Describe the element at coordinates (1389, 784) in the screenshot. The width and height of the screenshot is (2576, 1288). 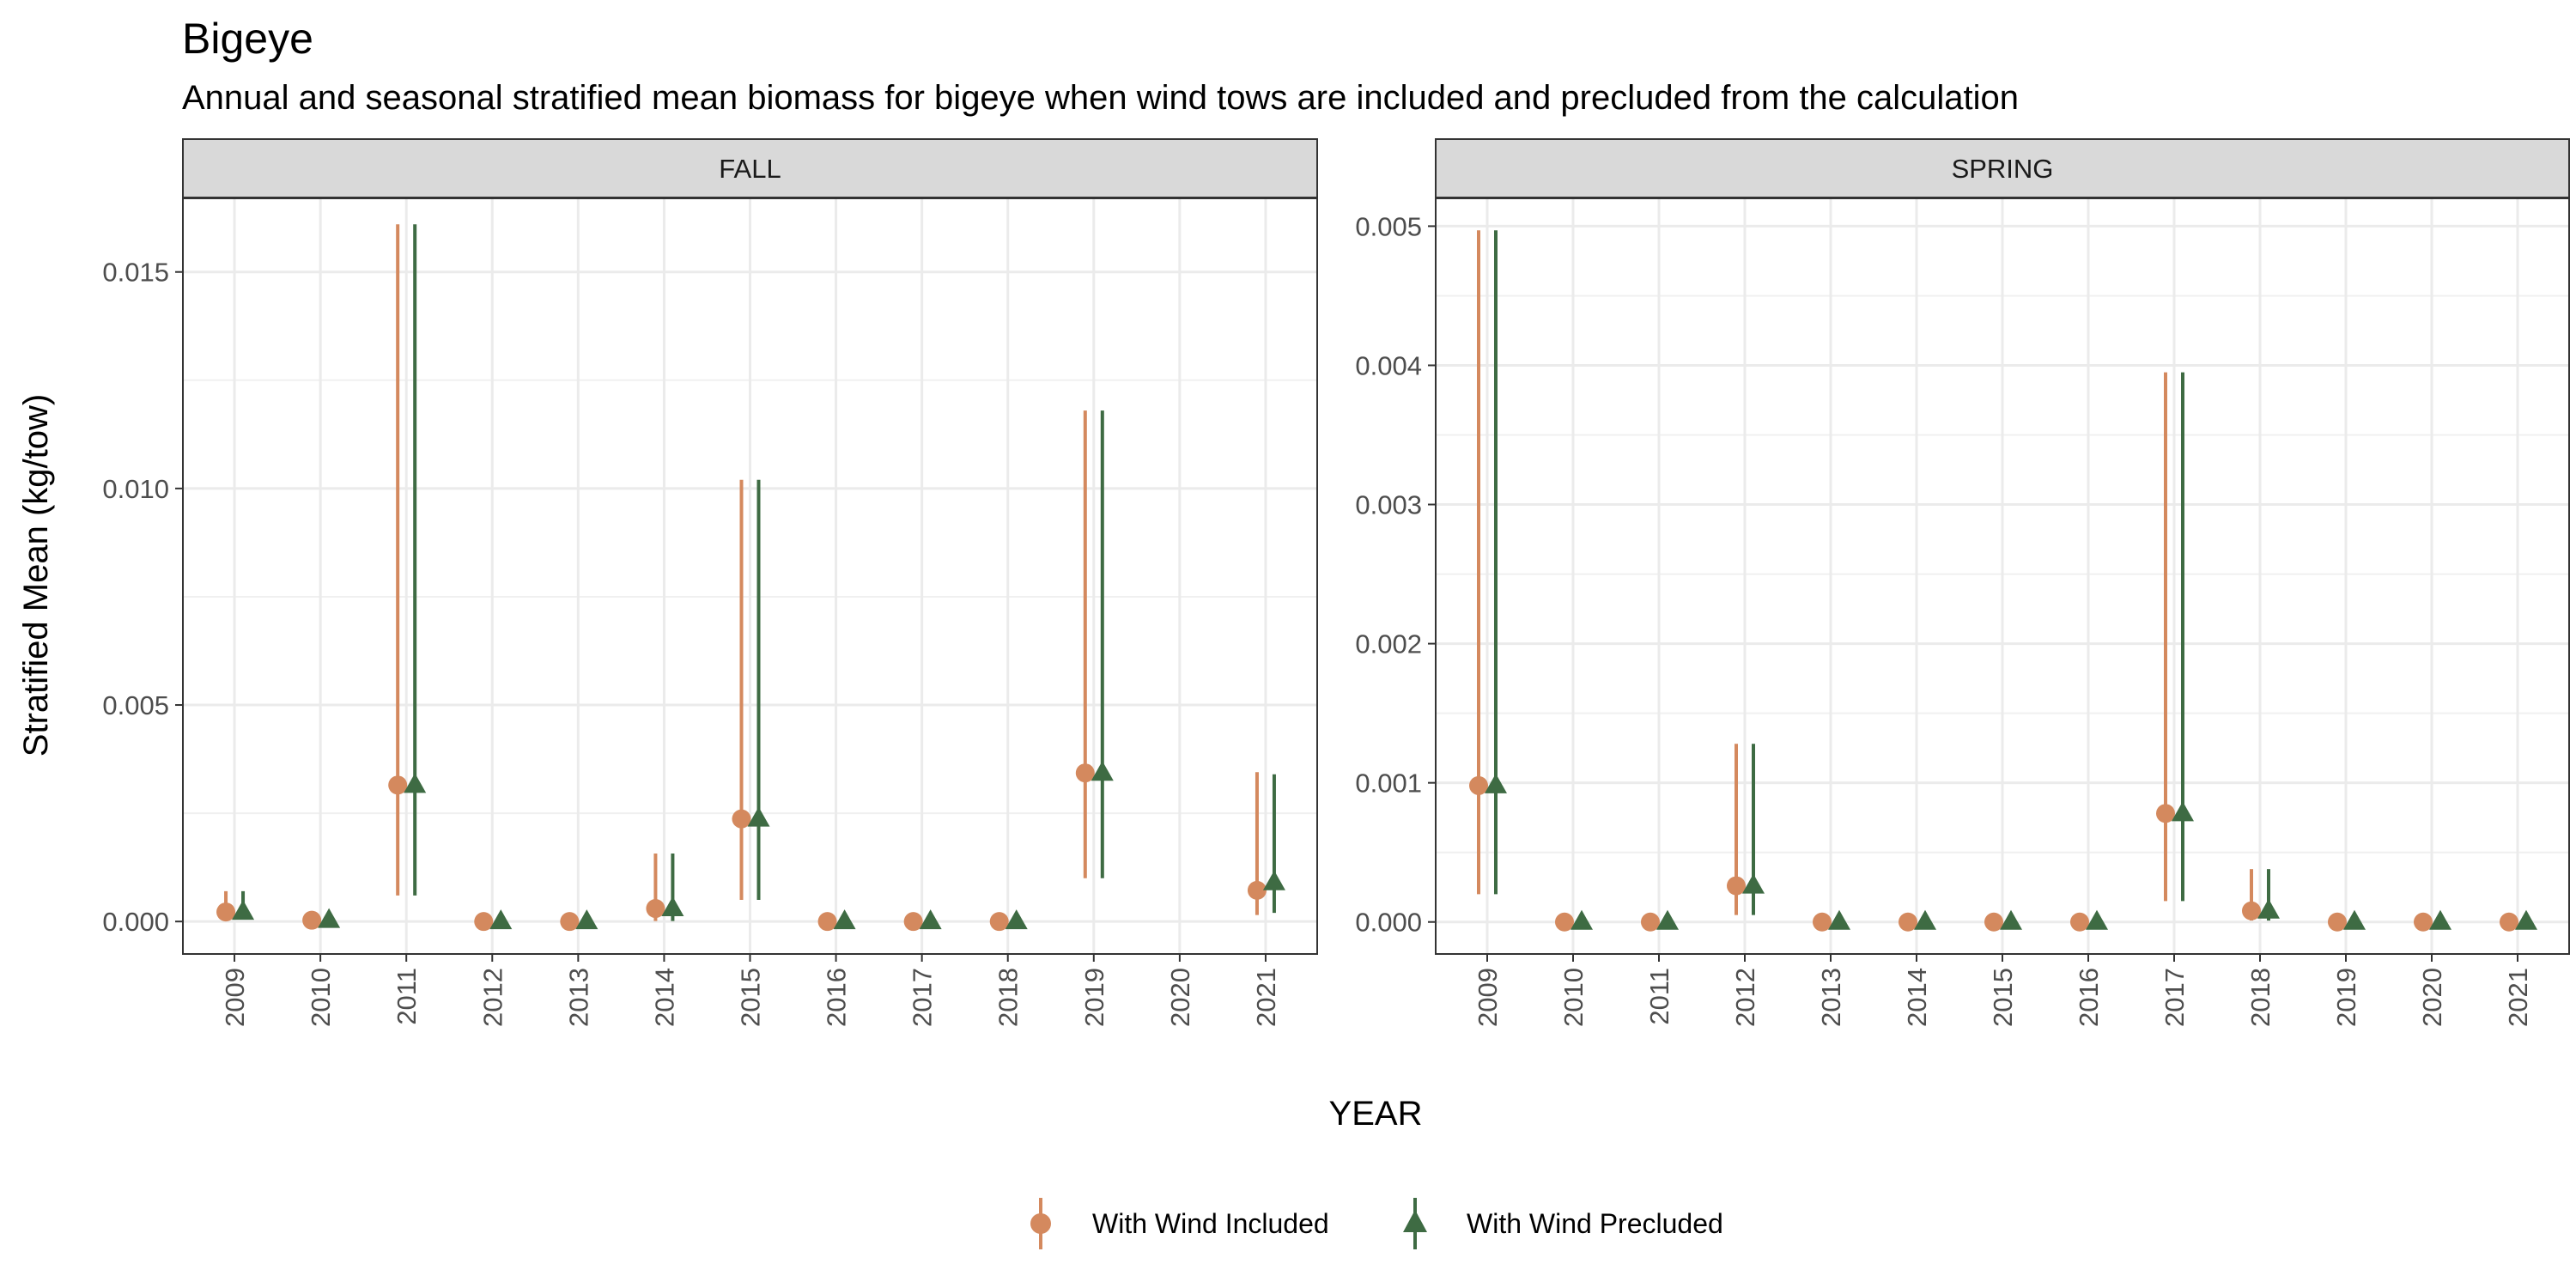
I see `y-tick-label: 0.001` at that location.